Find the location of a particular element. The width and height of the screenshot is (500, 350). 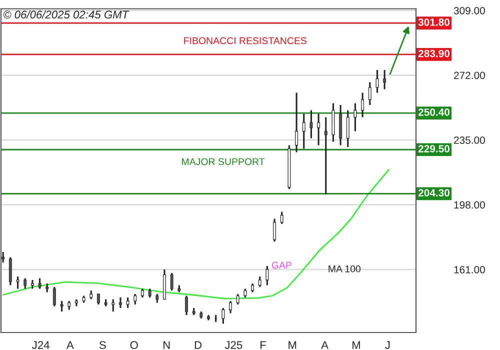

series-label: MA 100 is located at coordinates (344, 268).